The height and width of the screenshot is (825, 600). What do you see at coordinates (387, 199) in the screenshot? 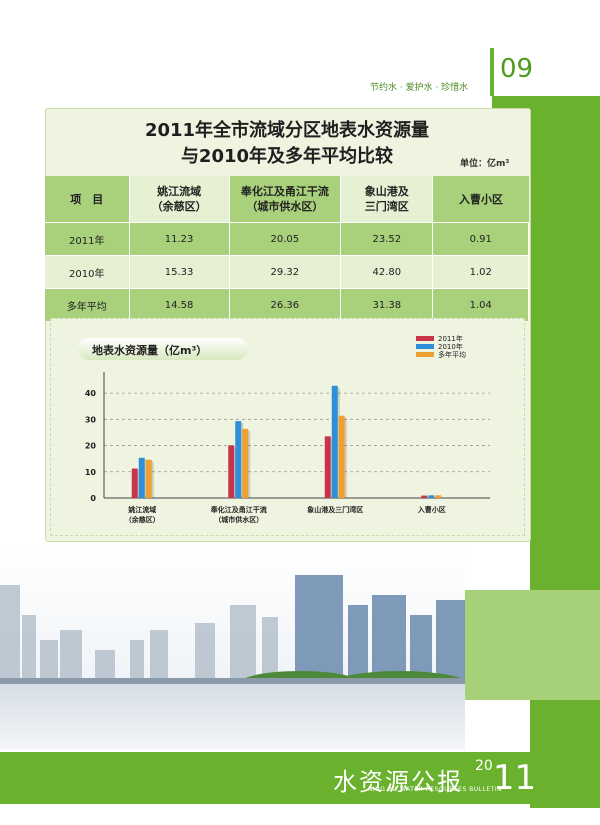
I see `table-header: 象山港及 三门湾区` at bounding box center [387, 199].